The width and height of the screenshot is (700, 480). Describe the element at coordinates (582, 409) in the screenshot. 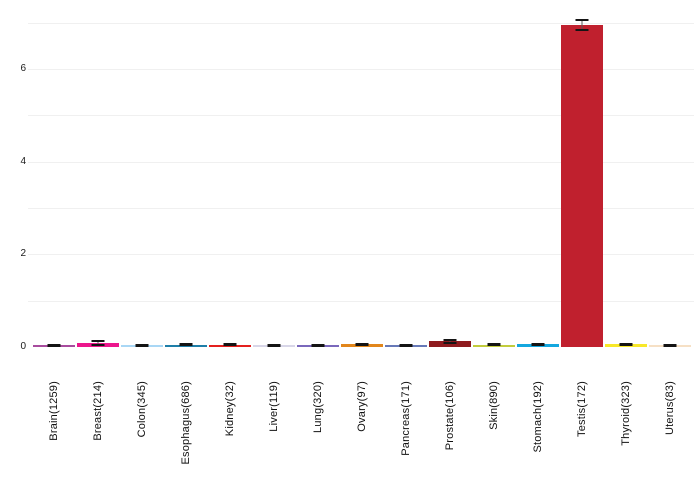

I see `x-axis-label: Testis(172)` at that location.